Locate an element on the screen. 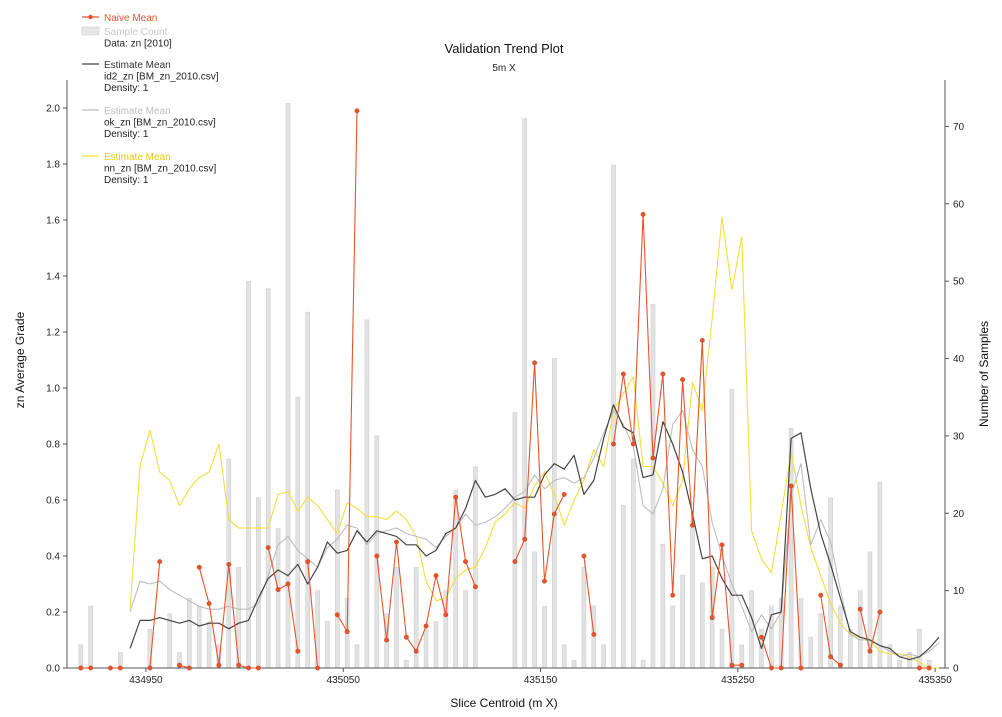 This screenshot has height=717, width=1002. y-tick-label: 1.2 is located at coordinates (53, 333).